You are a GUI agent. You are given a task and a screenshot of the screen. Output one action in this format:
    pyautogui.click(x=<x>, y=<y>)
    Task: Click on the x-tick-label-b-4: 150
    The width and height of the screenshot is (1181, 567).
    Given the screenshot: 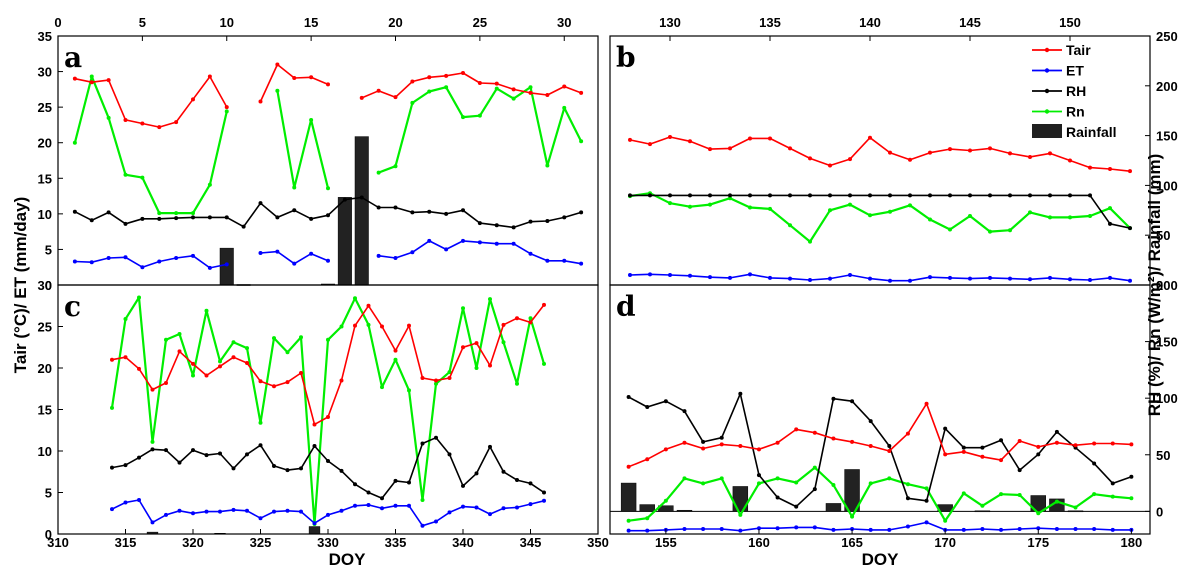 What is the action you would take?
    pyautogui.click(x=1070, y=22)
    